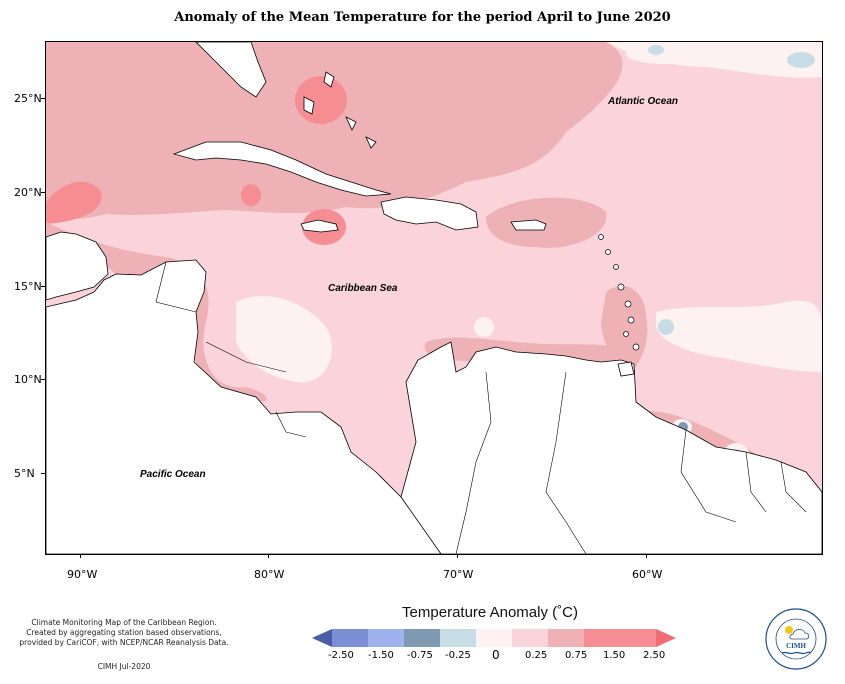  What do you see at coordinates (322, 638) in the screenshot?
I see `legend-arrow-low` at bounding box center [322, 638].